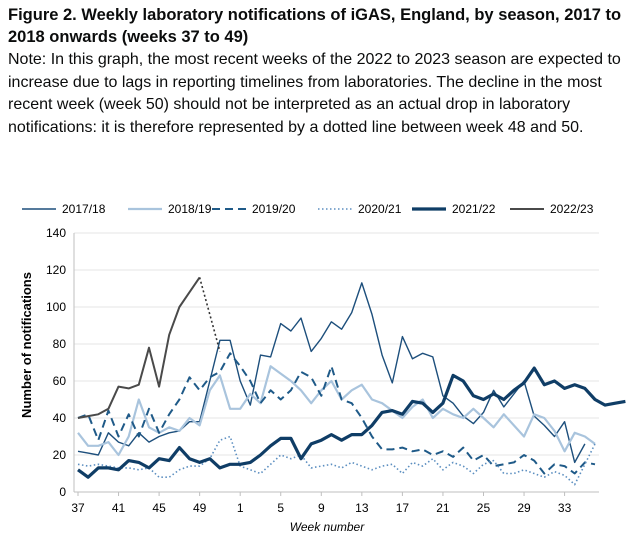 This screenshot has width=634, height=552. What do you see at coordinates (26, 345) in the screenshot?
I see `y-axis-label: Number of notifications` at bounding box center [26, 345].